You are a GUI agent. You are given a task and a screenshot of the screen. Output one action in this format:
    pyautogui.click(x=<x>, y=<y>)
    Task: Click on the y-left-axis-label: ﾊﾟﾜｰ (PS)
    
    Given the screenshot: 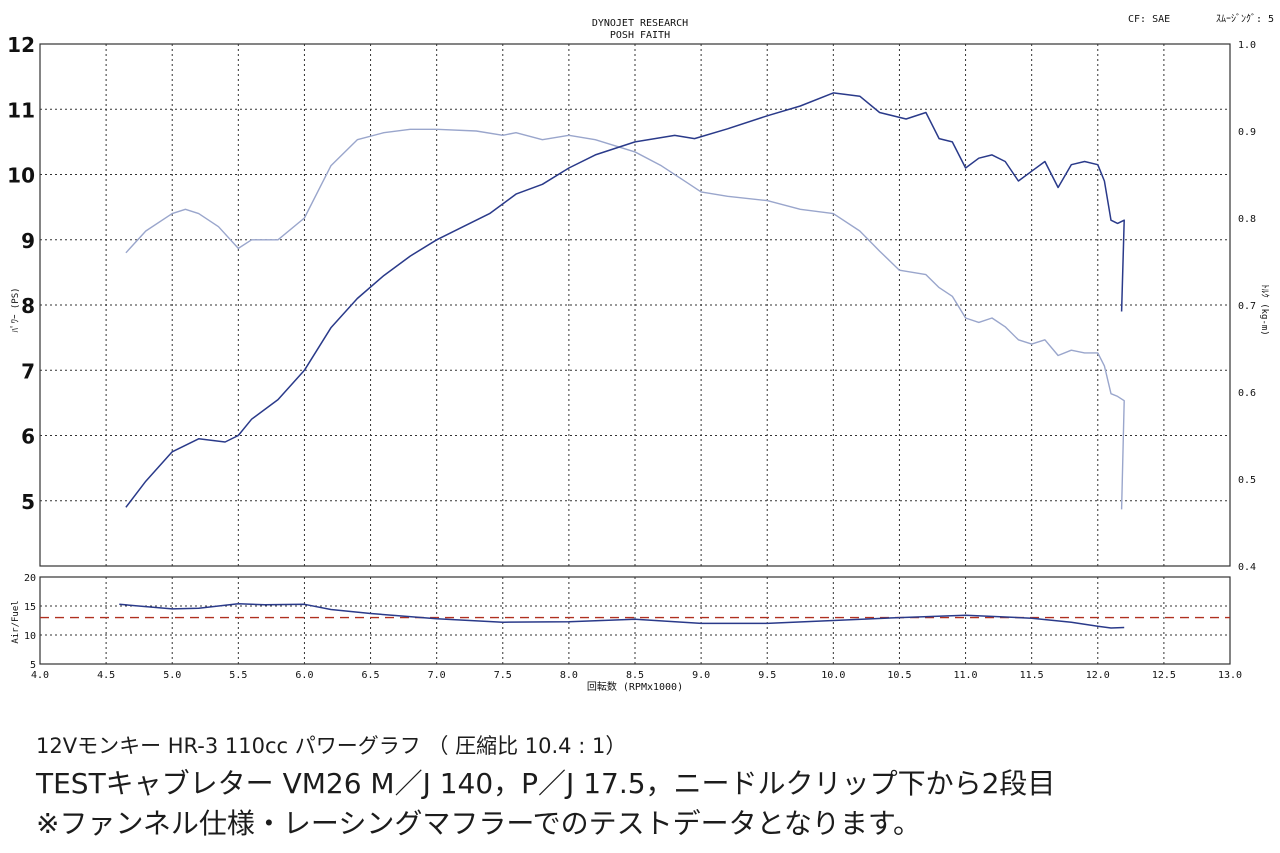 What is the action you would take?
    pyautogui.click(x=15, y=309)
    